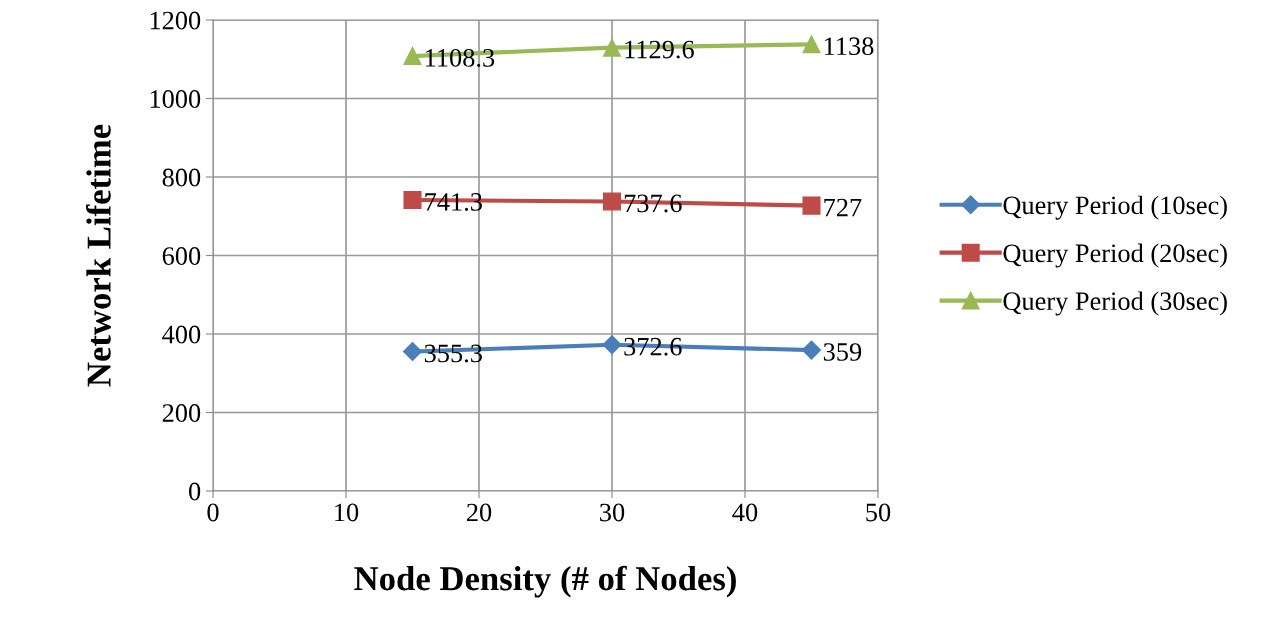 The image size is (1284, 617). Describe the element at coordinates (213, 512) in the screenshot. I see `x-tick-label: 0` at that location.